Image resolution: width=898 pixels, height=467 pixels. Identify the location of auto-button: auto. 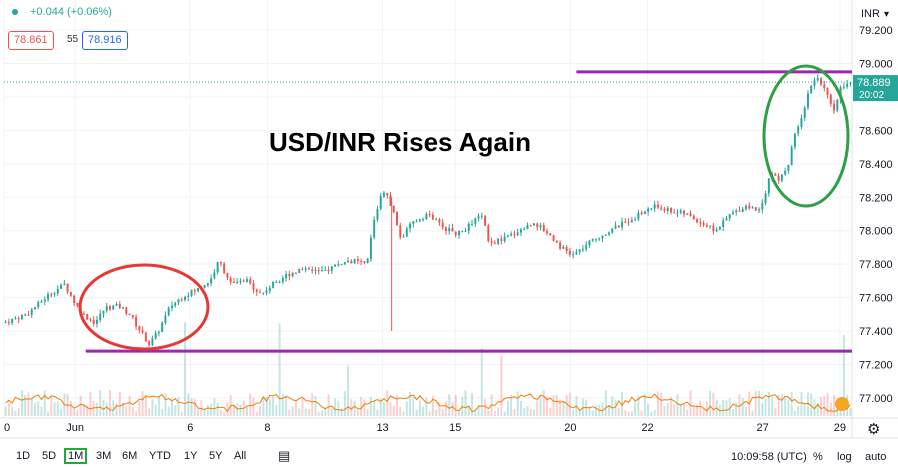
(876, 457).